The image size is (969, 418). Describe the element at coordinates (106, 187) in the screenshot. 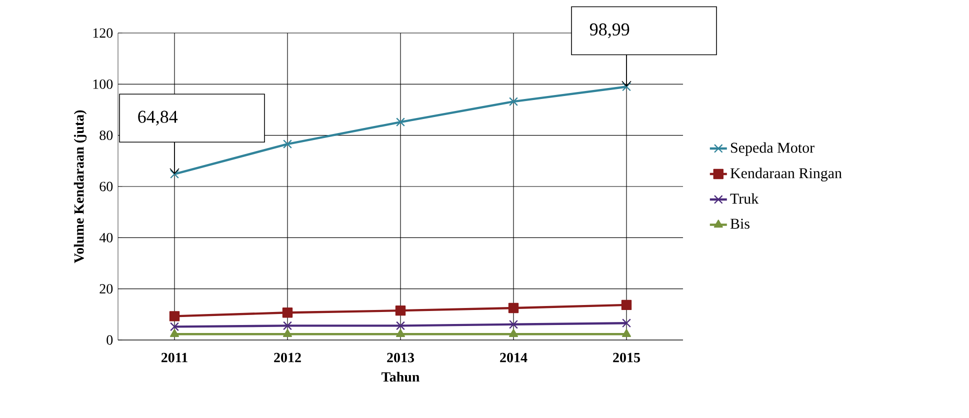

I see `y-tick-label: 60` at that location.